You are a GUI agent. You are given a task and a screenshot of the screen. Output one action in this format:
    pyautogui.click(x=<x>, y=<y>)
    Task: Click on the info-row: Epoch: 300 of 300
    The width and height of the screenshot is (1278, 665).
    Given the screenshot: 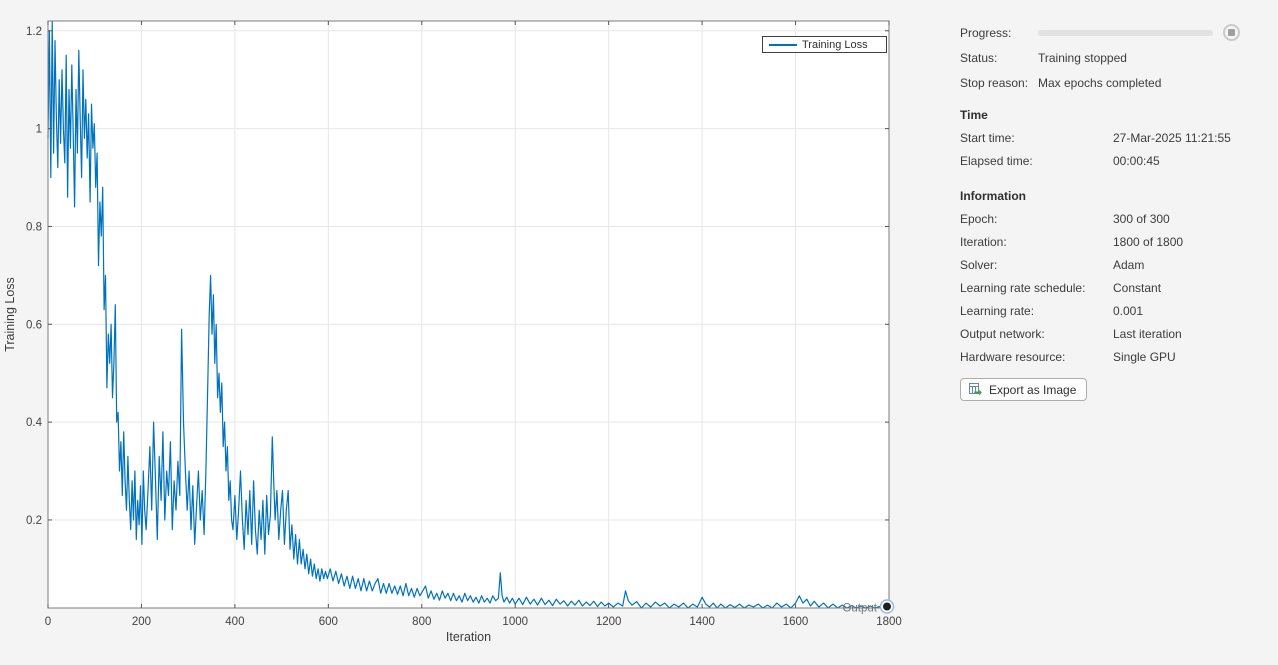 What is the action you would take?
    pyautogui.click(x=1119, y=218)
    